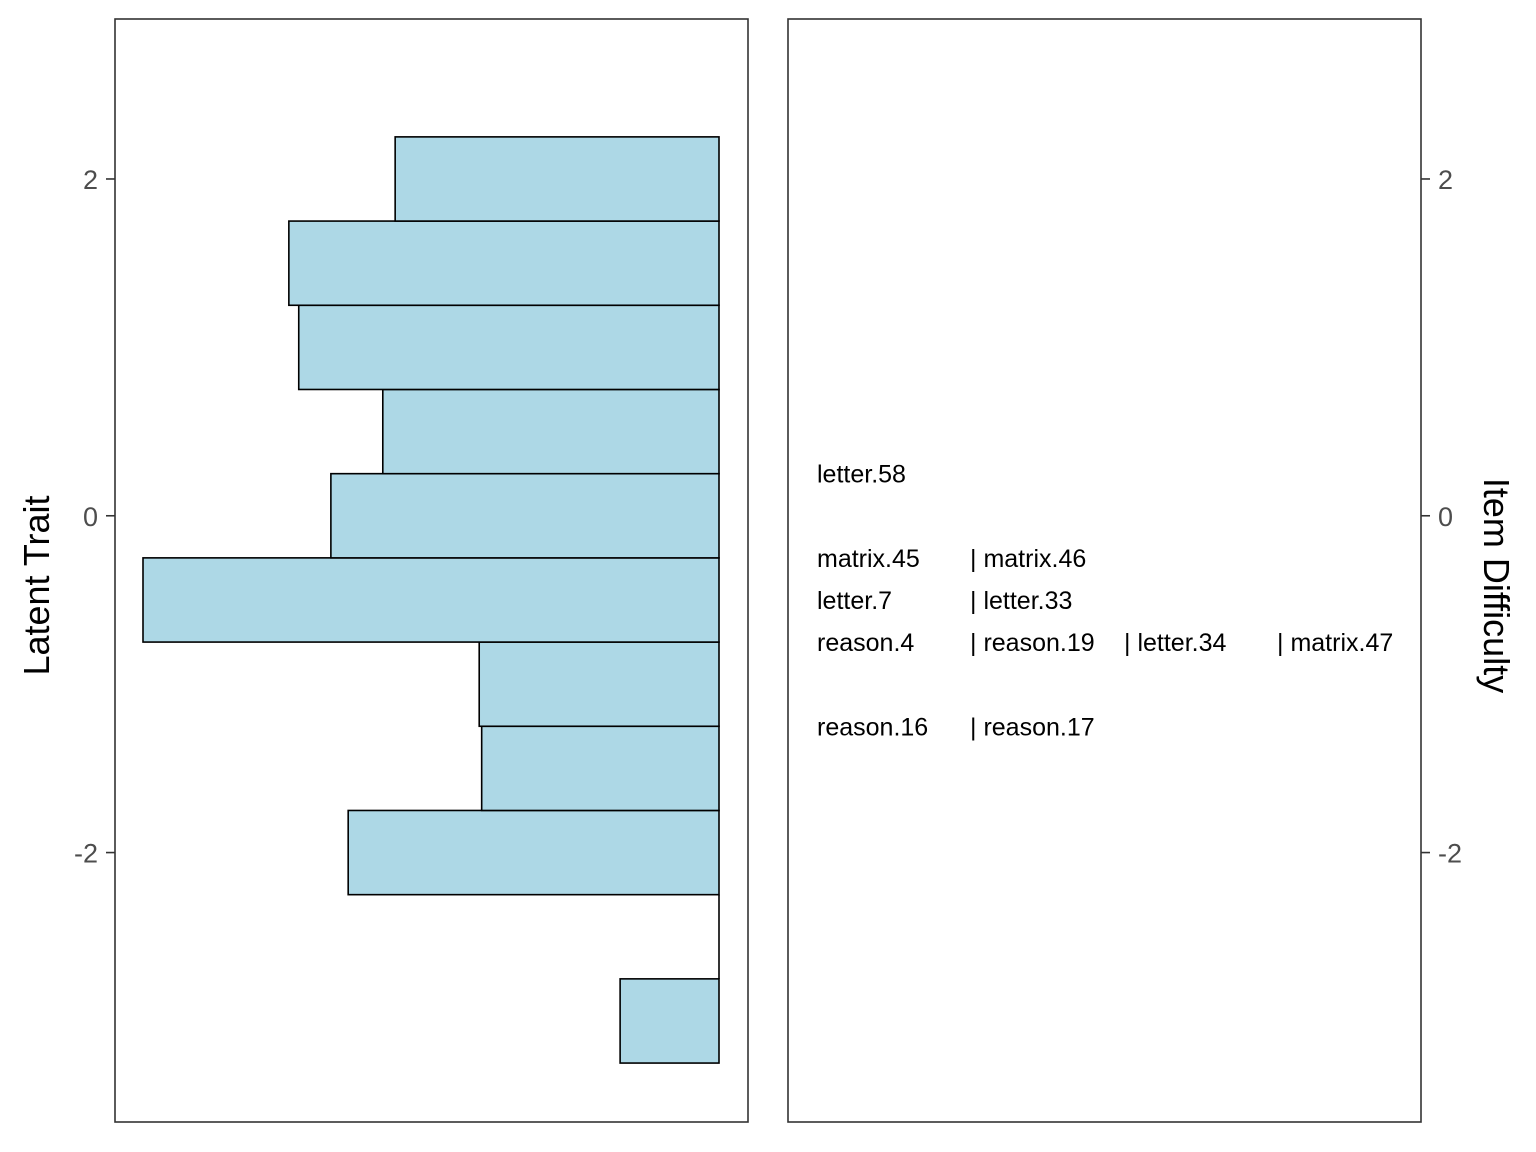 This screenshot has width=1536, height=1152. I want to click on item-label: letter.7, so click(854, 601).